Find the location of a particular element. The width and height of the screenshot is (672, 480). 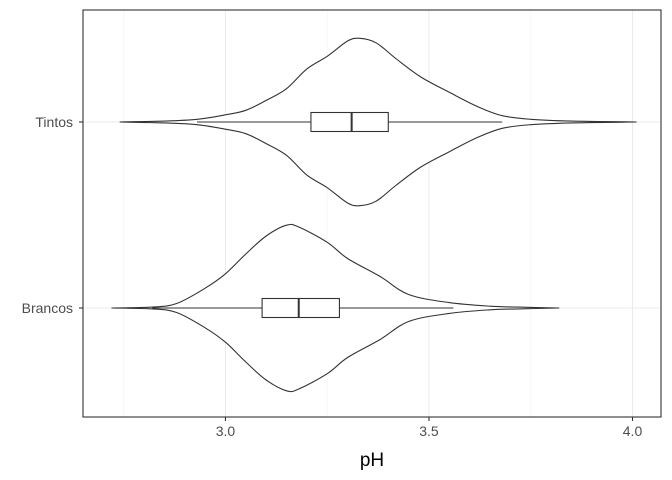

x-tick-label: 4.0 is located at coordinates (633, 431).